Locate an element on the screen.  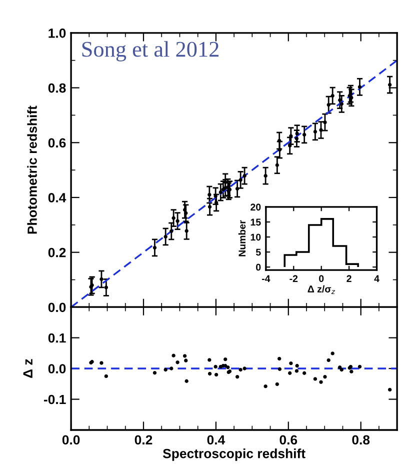
x-axis-title: Spectroscopic redshift is located at coordinates (234, 454).